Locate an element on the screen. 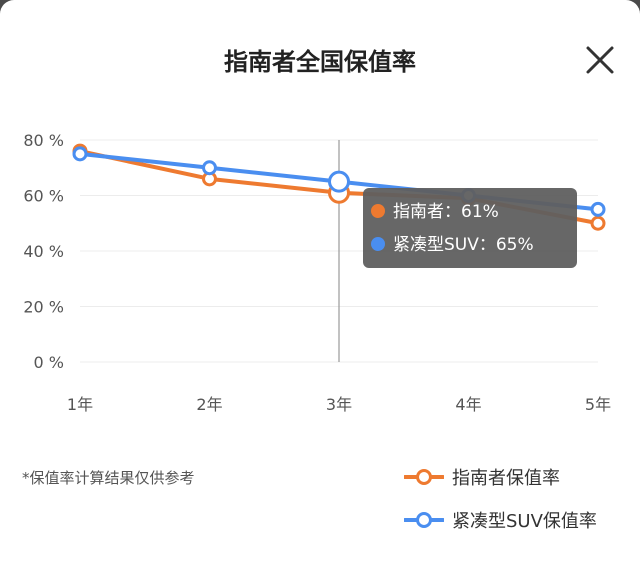 Image resolution: width=640 pixels, height=580 pixels. y-tick-label: 20 % is located at coordinates (43, 307).